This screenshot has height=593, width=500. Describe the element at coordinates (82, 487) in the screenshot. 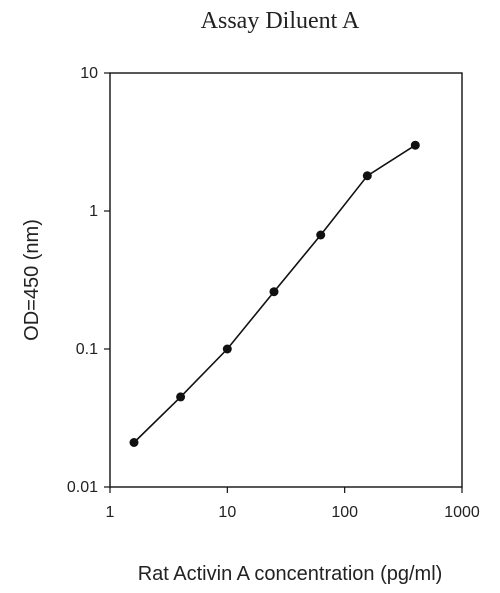

I see `y-tick-label: 0.01` at that location.